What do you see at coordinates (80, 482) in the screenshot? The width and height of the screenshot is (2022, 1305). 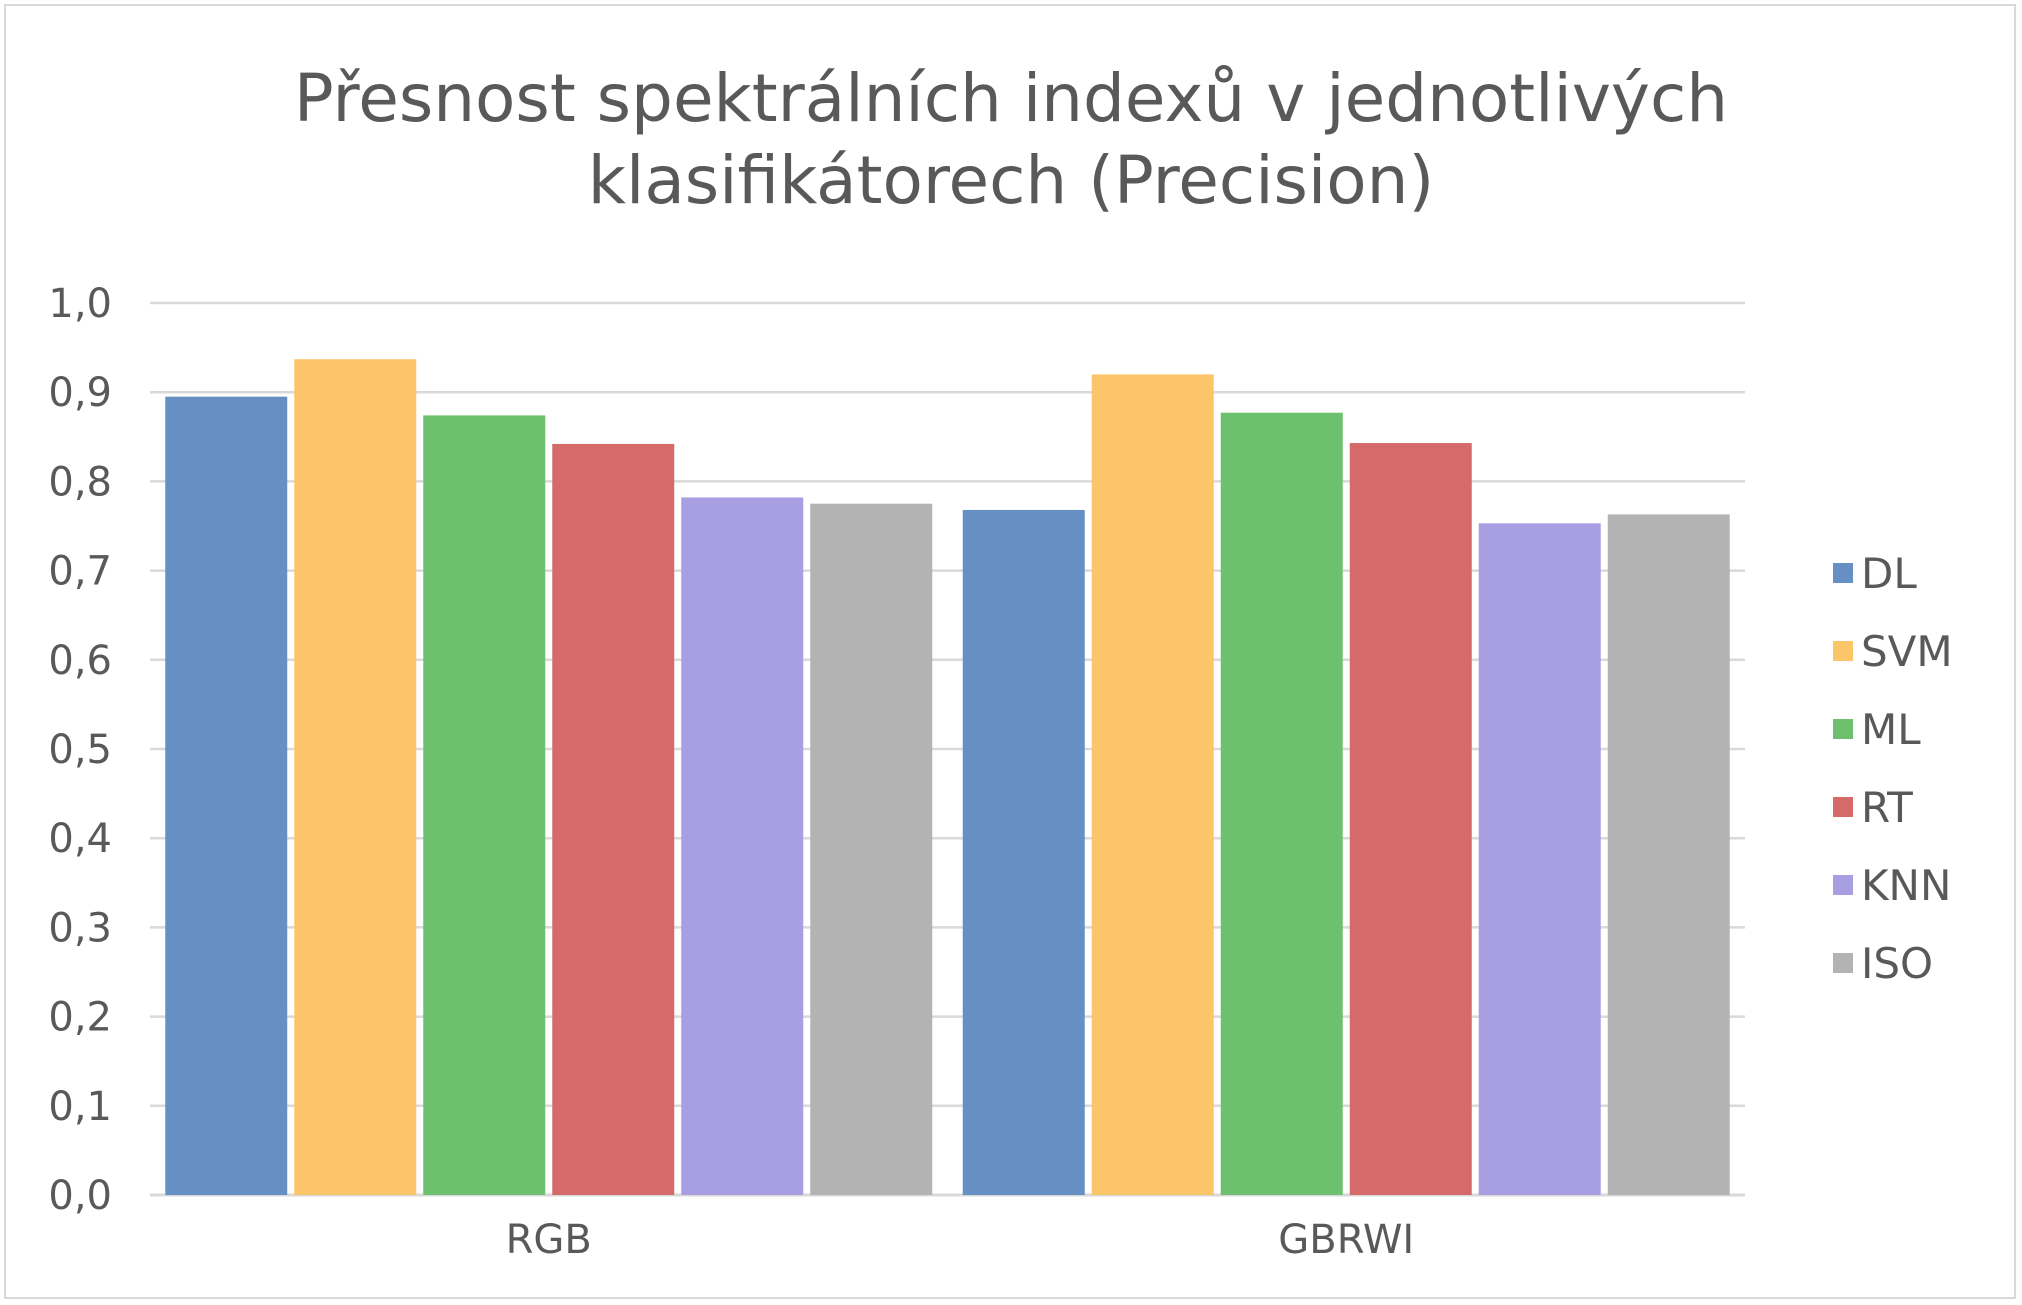 I see `y-tick-label: 0,8` at bounding box center [80, 482].